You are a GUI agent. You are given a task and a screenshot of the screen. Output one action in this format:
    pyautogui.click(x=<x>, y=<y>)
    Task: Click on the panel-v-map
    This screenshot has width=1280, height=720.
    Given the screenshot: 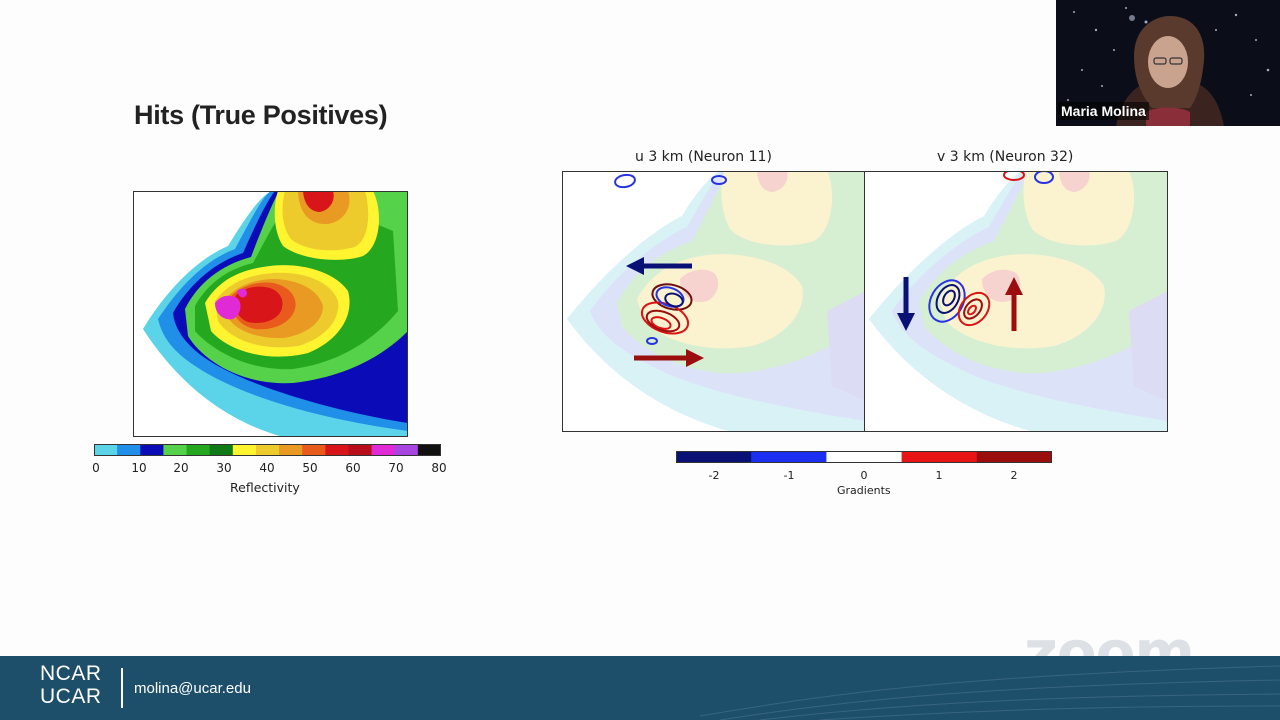 What is the action you would take?
    pyautogui.click(x=1016, y=301)
    